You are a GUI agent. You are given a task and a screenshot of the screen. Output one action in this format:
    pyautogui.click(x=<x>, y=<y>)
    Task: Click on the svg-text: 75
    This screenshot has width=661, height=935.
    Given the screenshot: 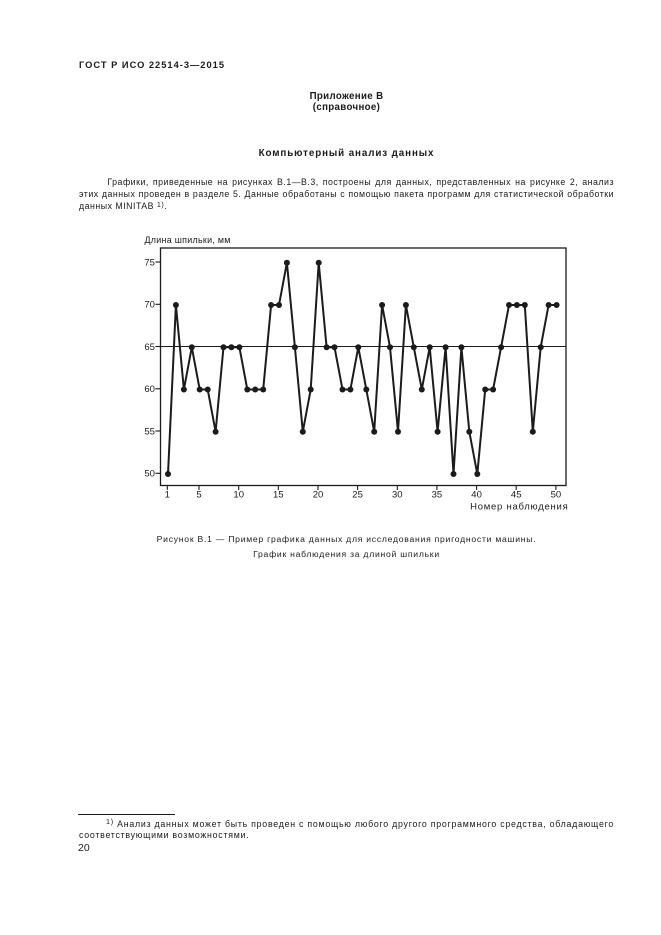 What is the action you would take?
    pyautogui.click(x=149, y=262)
    